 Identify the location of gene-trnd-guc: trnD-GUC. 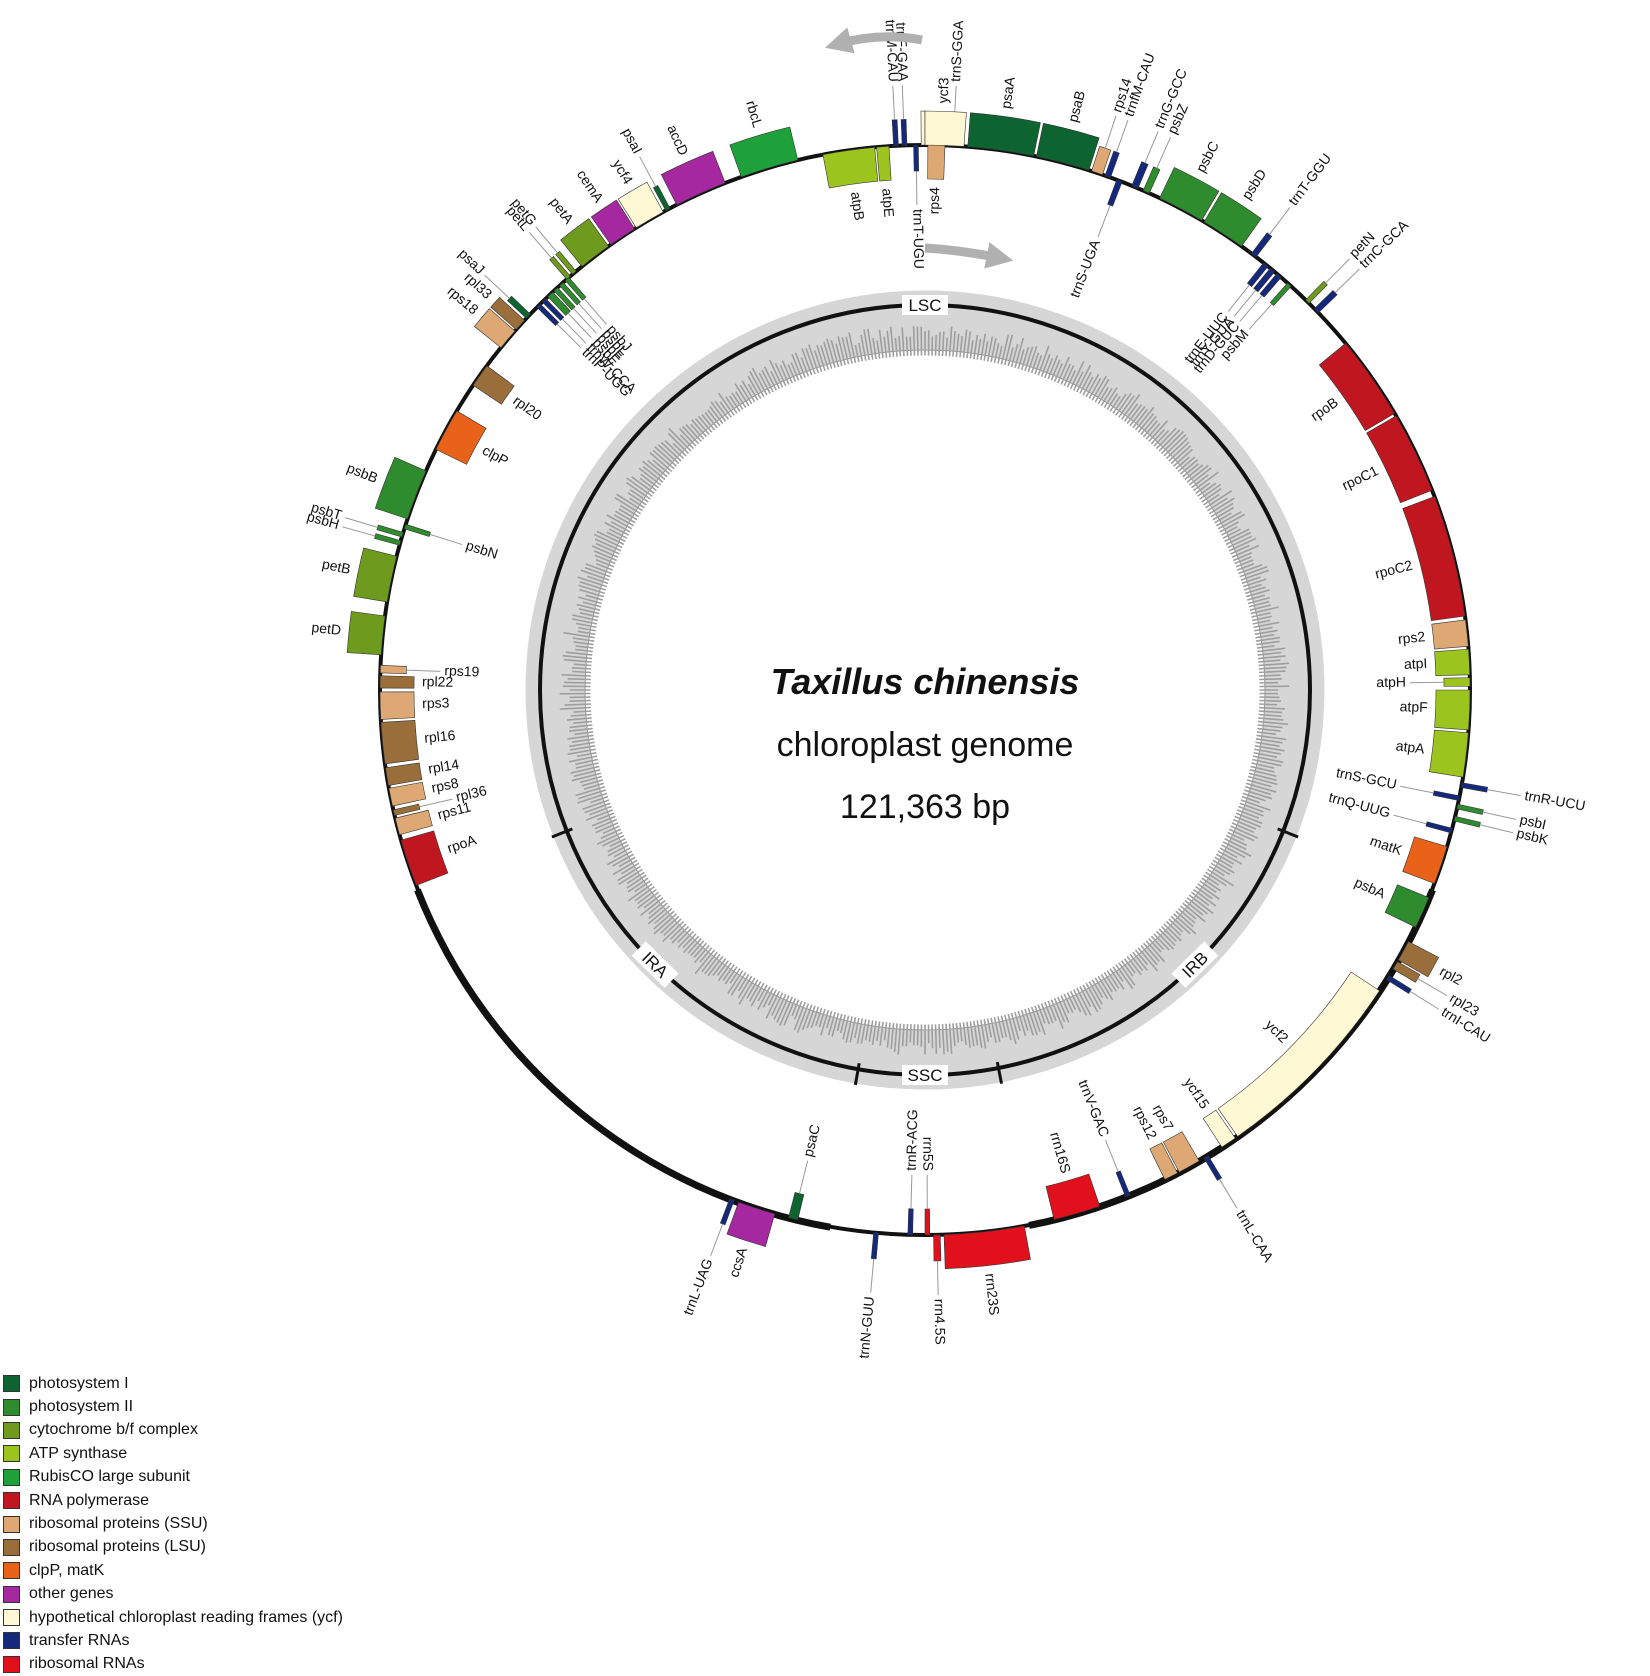
(1235, 325).